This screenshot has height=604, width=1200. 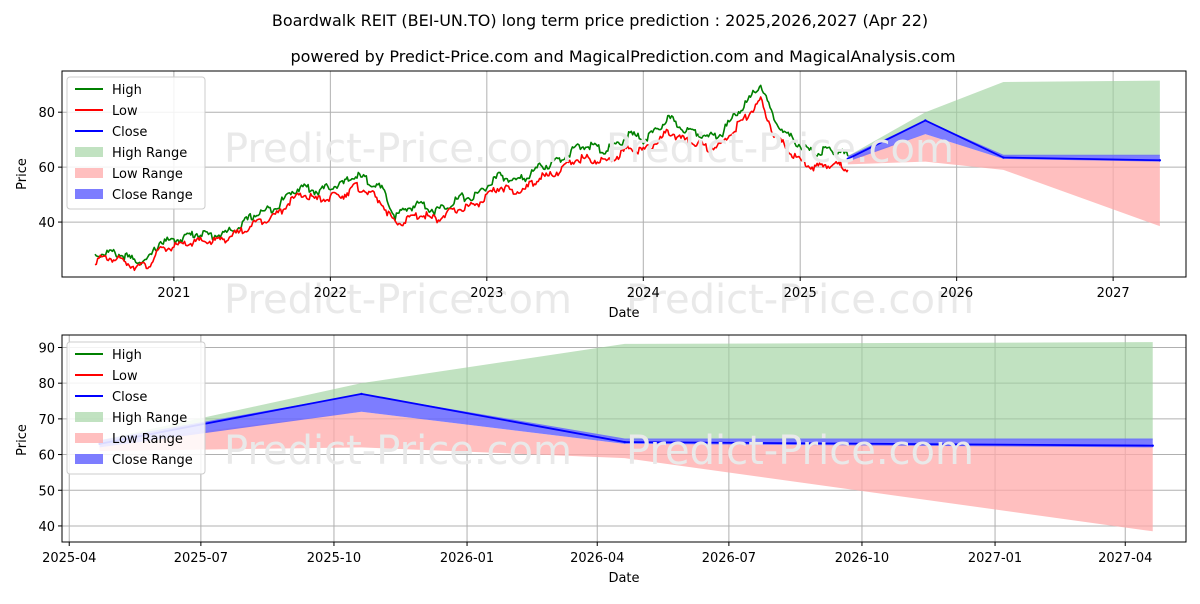 I want to click on x-tick-label: 2026, so click(x=956, y=293).